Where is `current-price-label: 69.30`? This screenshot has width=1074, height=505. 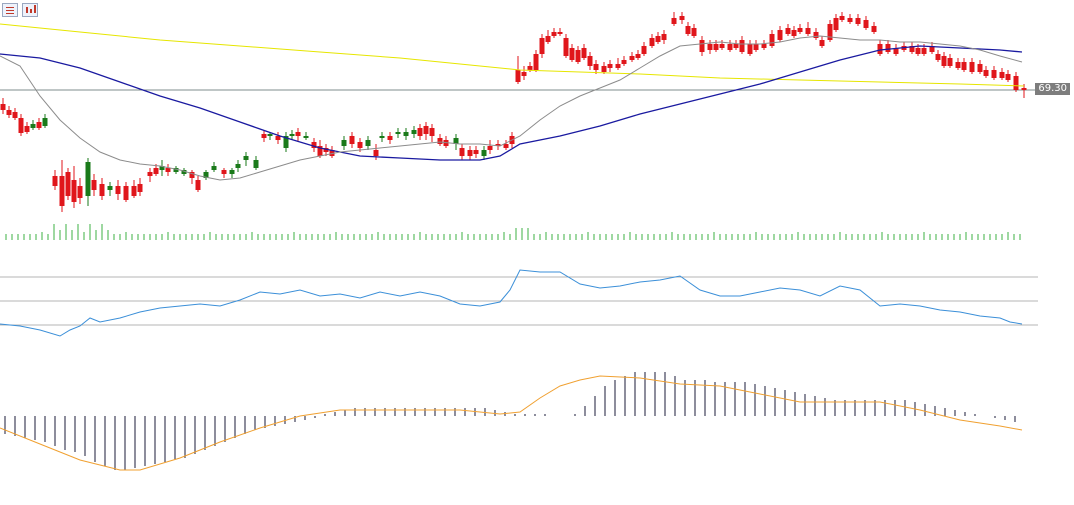 current-price-label: 69.30 is located at coordinates (1052, 89).